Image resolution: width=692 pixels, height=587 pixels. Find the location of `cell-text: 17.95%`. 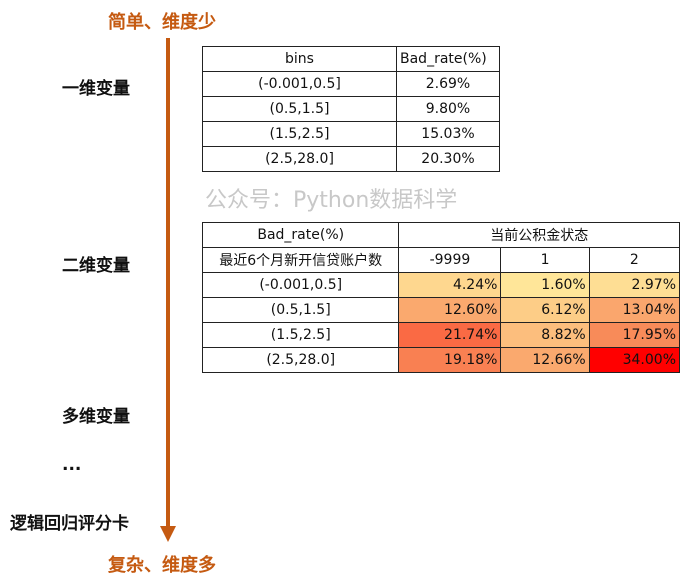

cell-text: 17.95% is located at coordinates (649, 335).